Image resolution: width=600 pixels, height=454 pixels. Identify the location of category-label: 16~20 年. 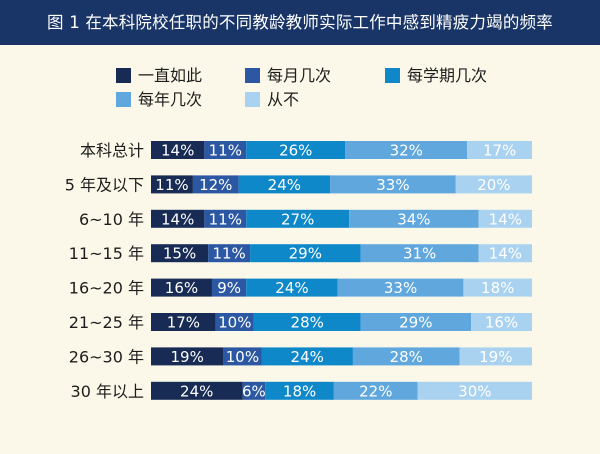
(106, 288).